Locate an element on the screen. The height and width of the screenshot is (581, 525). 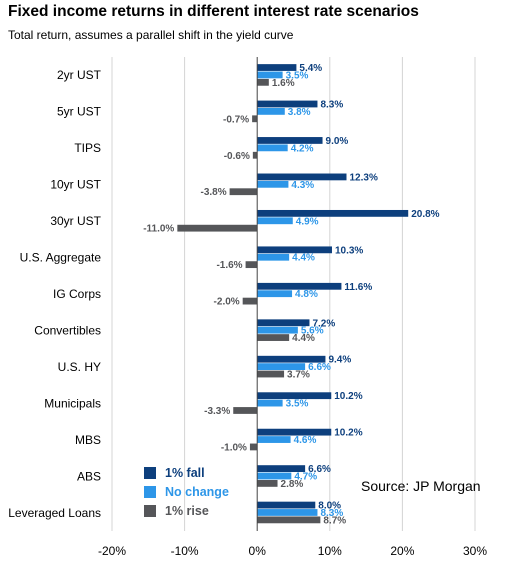
data-label: 9.0% is located at coordinates (337, 141).